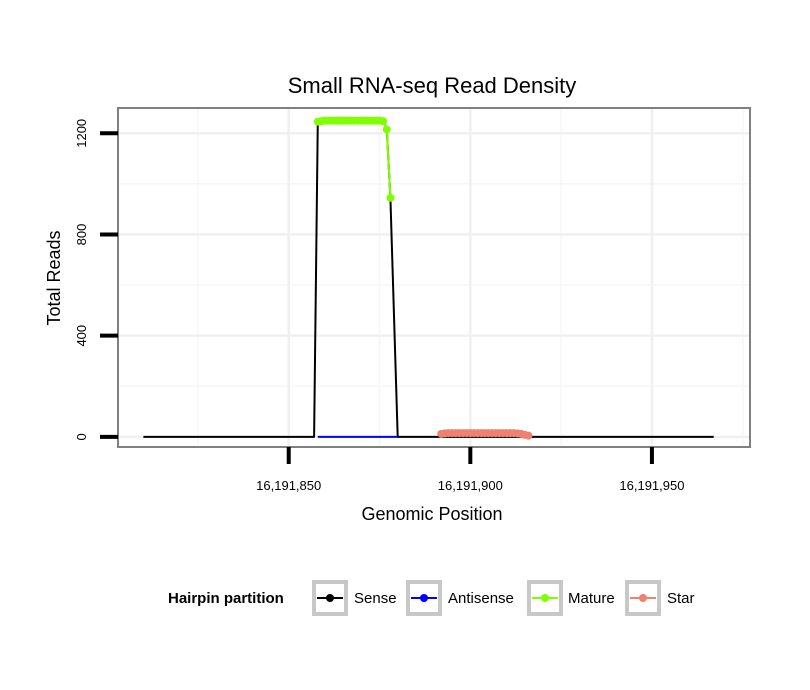 The height and width of the screenshot is (690, 810). Describe the element at coordinates (431, 514) in the screenshot. I see `x-axis-label: Genomic Position` at that location.